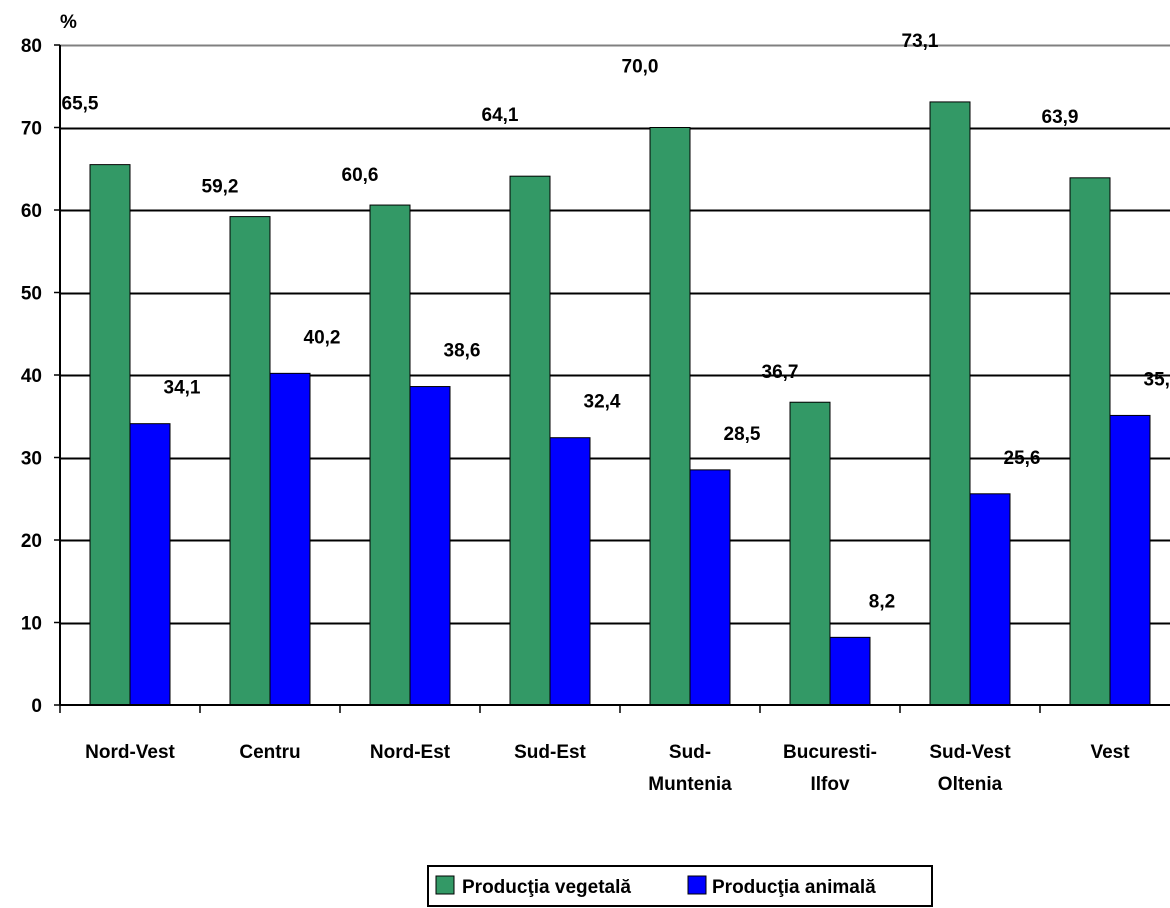  I want to click on x-tick-label: Centru, so click(269, 752).